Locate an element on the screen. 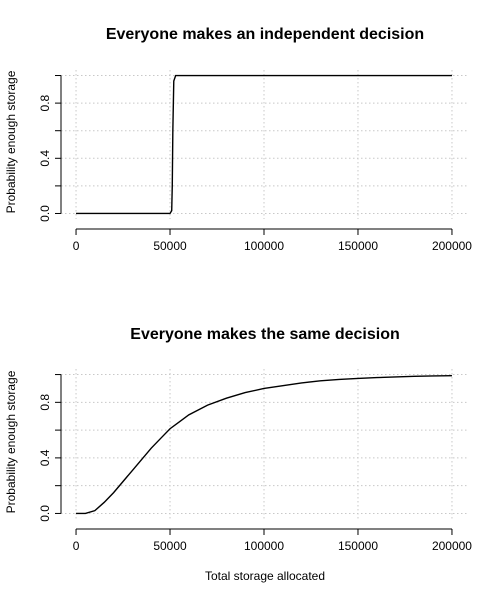 This screenshot has width=500, height=600. x-axis-label: Total storage allocated is located at coordinates (265, 576).